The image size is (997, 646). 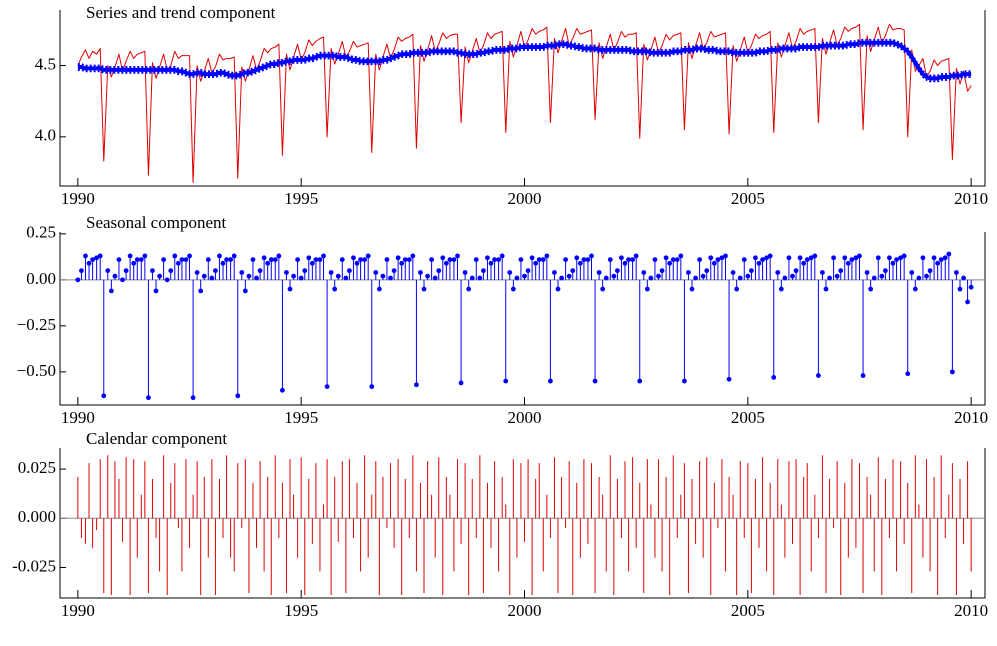 What do you see at coordinates (156, 222) in the screenshot?
I see `panel-title: Seasonal component` at bounding box center [156, 222].